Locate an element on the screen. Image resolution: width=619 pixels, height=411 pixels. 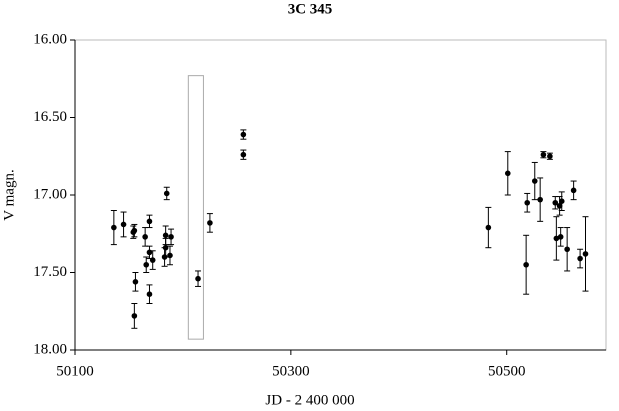
y-tick-label: 18.00 is located at coordinates (50, 349).